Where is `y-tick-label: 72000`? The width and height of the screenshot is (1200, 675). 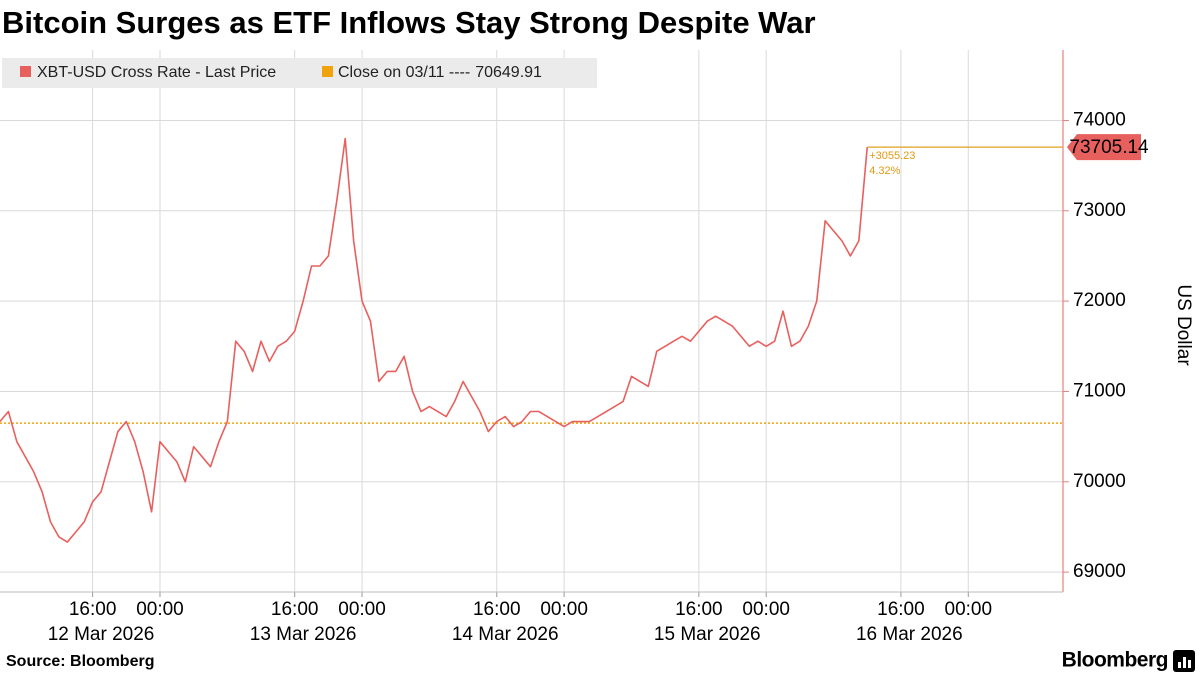
y-tick-label: 72000 is located at coordinates (1099, 300).